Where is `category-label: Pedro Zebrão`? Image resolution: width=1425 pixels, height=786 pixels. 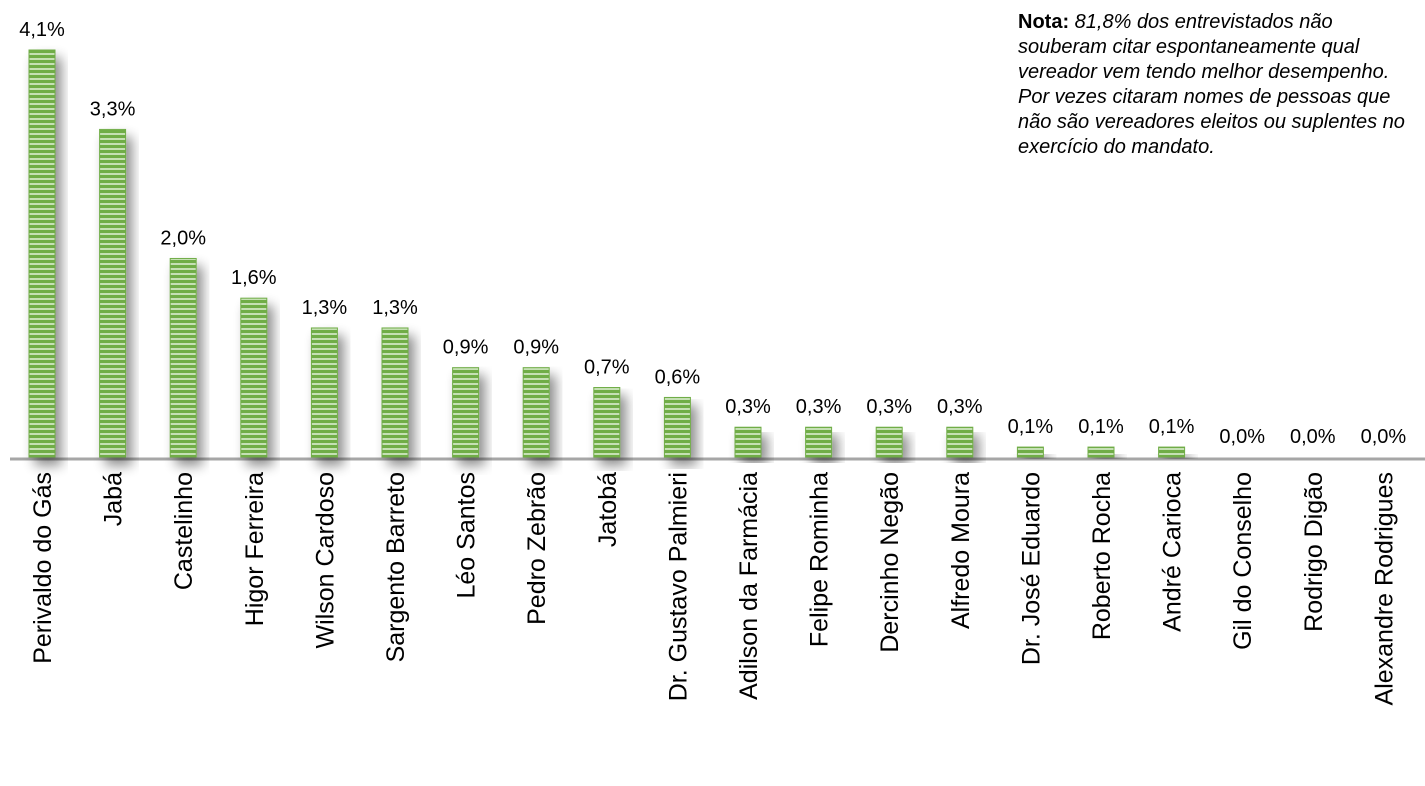
category-label: Pedro Zebrão is located at coordinates (537, 548).